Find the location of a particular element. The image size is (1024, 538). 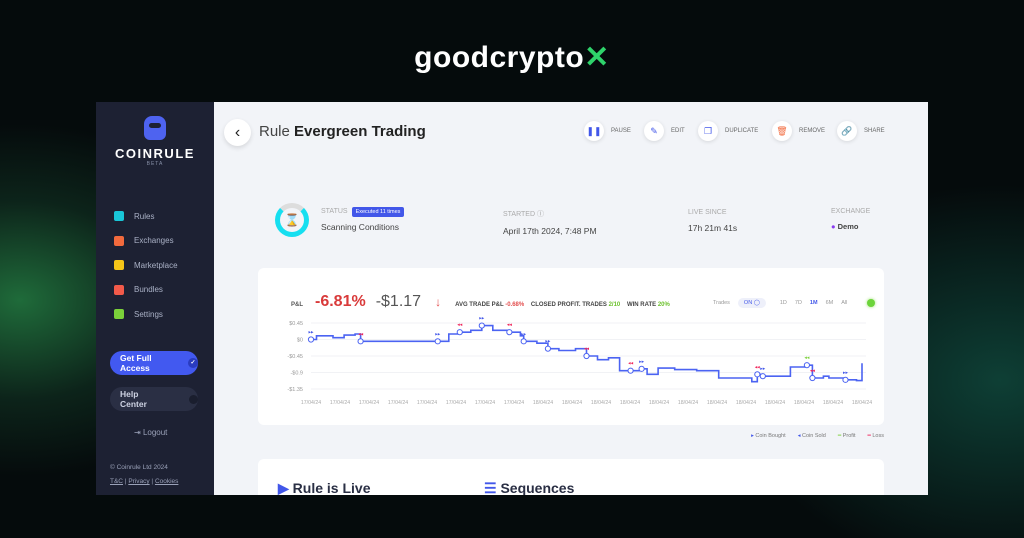

sidebar-item-bundles: Bundles is located at coordinates (146, 290).